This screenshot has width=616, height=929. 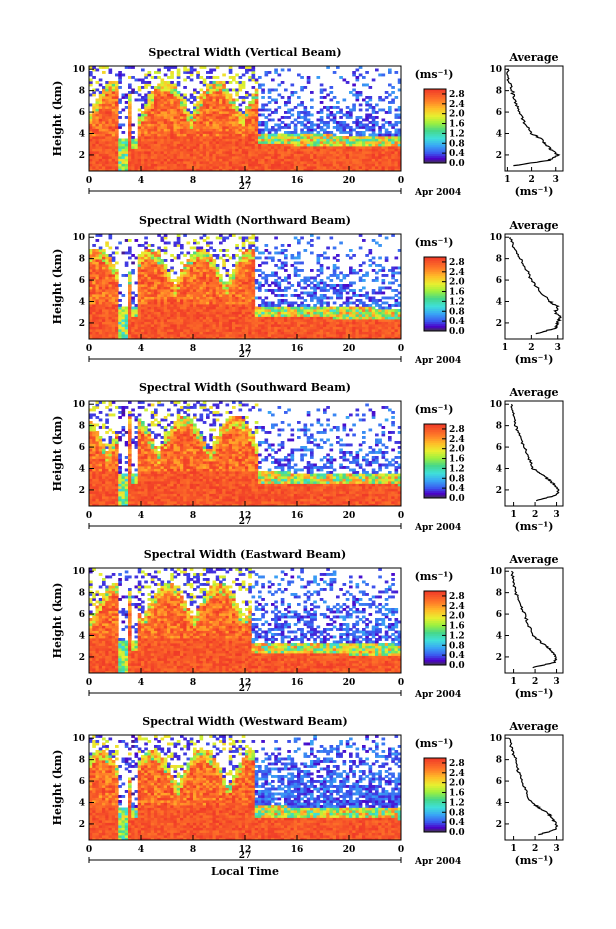 What do you see at coordinates (534, 191) in the screenshot?
I see `profile-x-label: (ms⁻¹)` at bounding box center [534, 191].